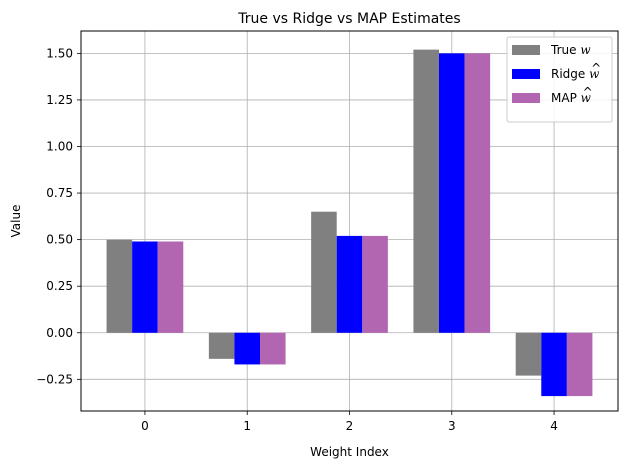 The height and width of the screenshot is (470, 630). I want to click on y-tick-label: 1.50, so click(59, 53).